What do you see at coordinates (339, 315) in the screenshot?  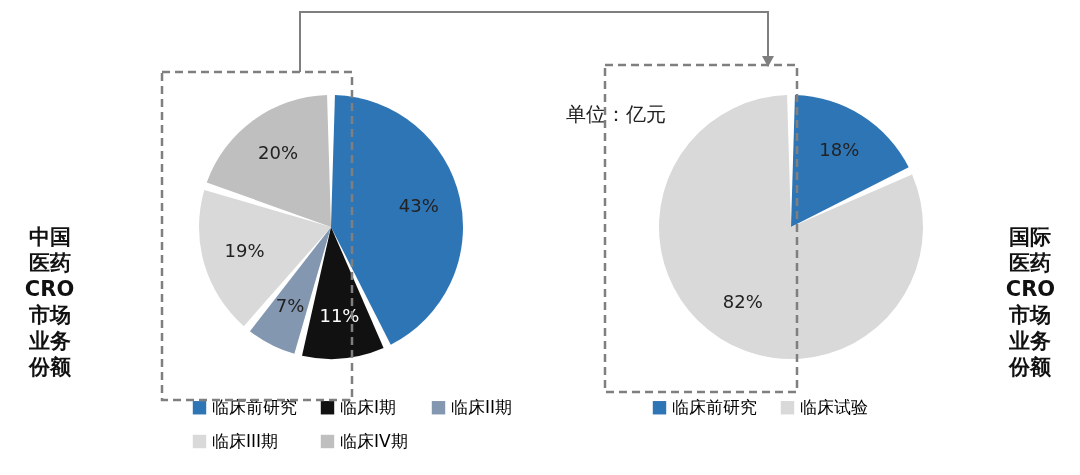 I see `data-label: 11%` at bounding box center [339, 315].